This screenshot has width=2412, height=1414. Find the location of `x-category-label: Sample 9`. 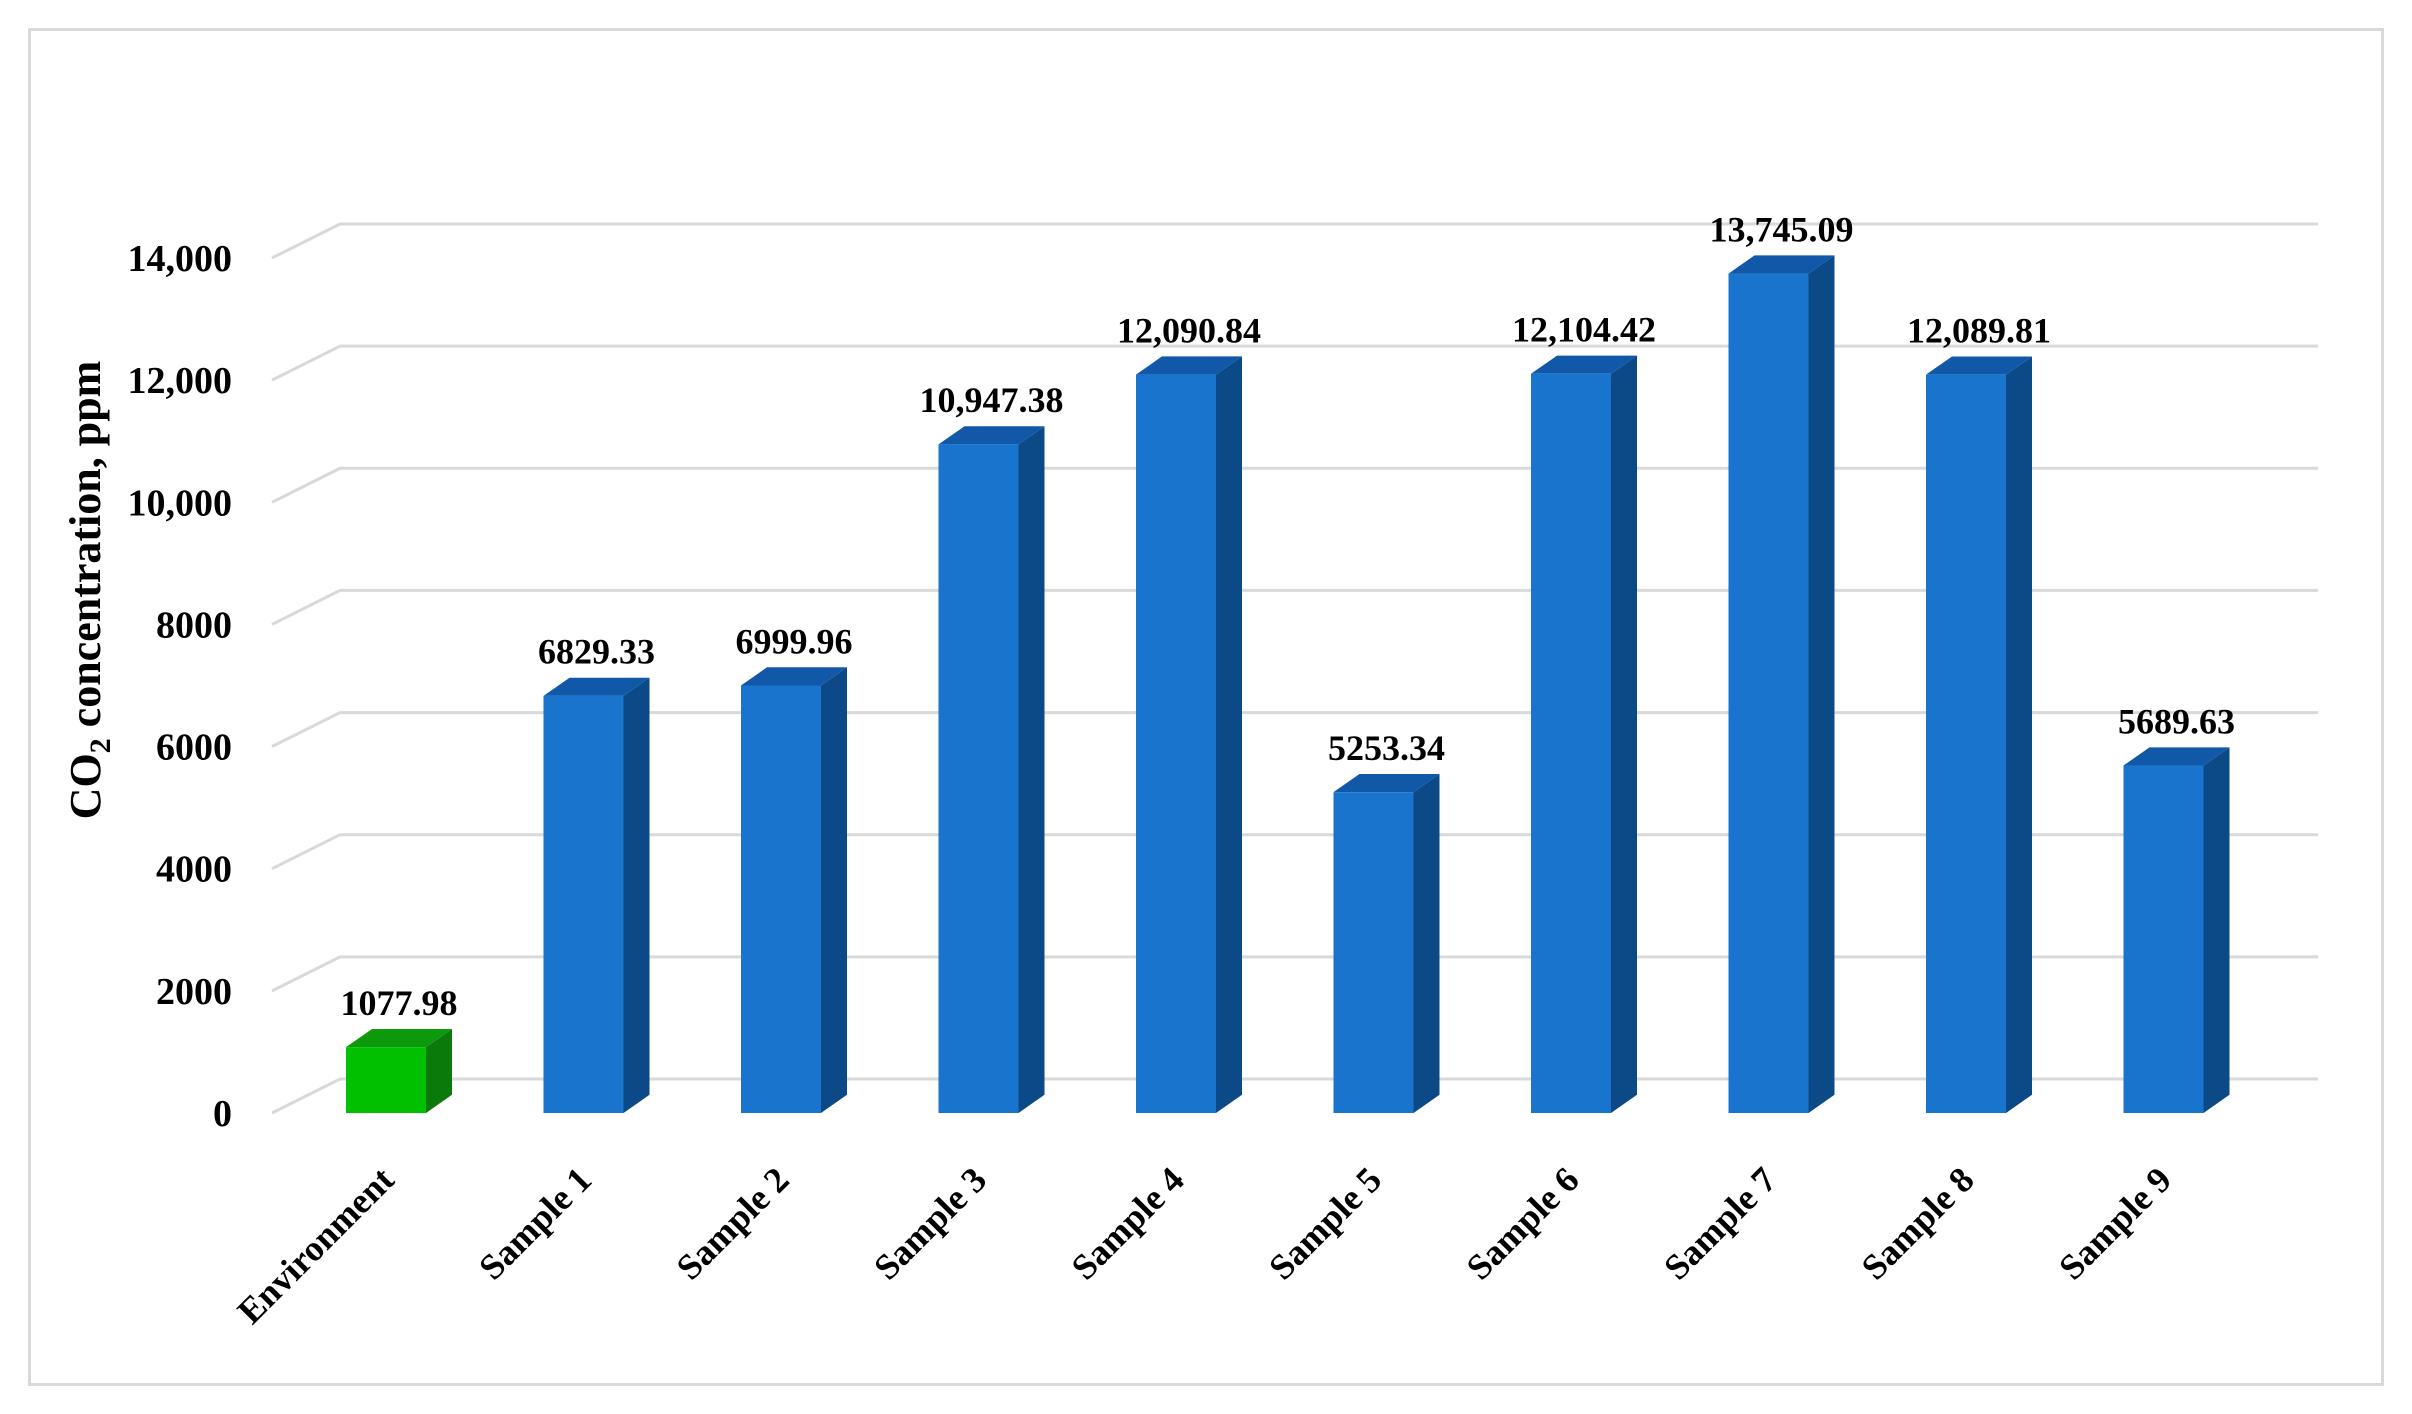

x-category-label: Sample 9 is located at coordinates (2115, 1223).